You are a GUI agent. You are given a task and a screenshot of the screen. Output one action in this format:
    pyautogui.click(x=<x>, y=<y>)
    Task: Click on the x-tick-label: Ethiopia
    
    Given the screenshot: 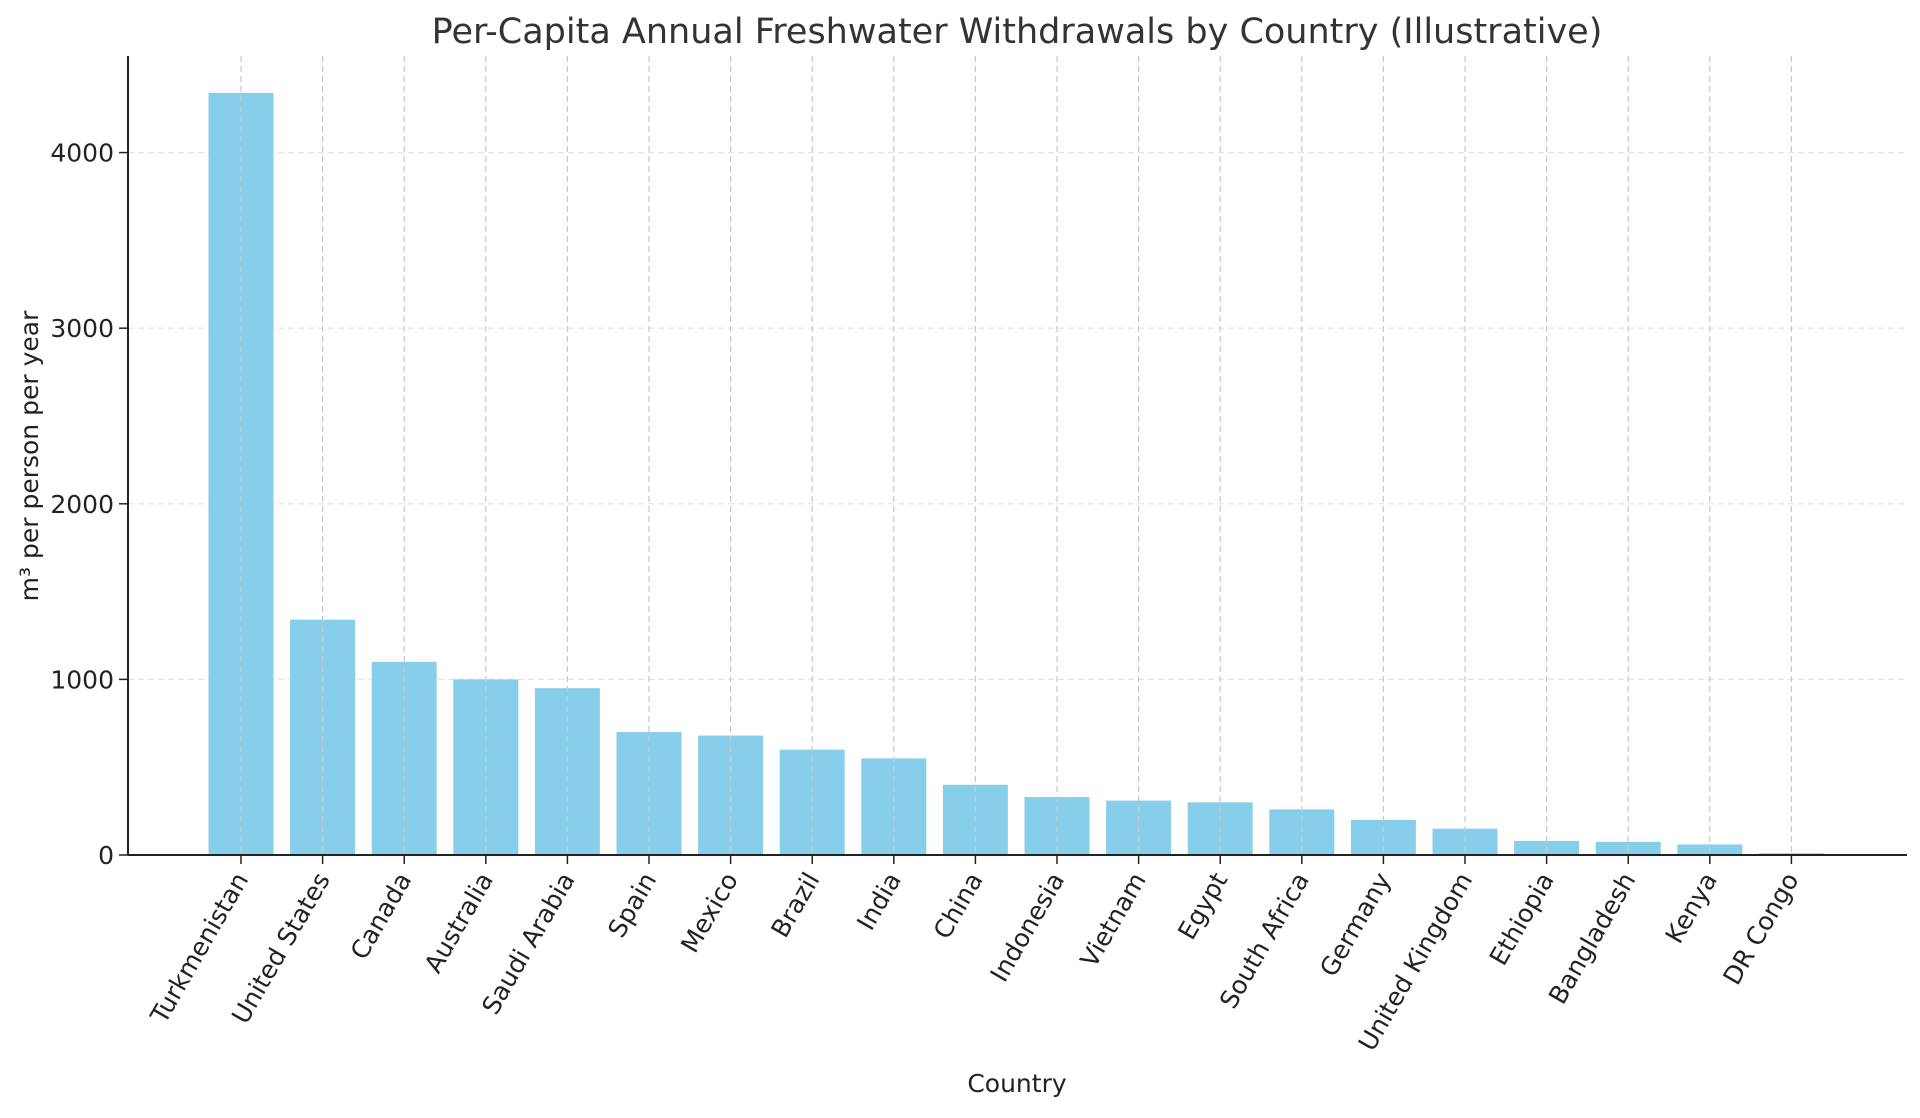 What is the action you would take?
    pyautogui.click(x=1522, y=919)
    